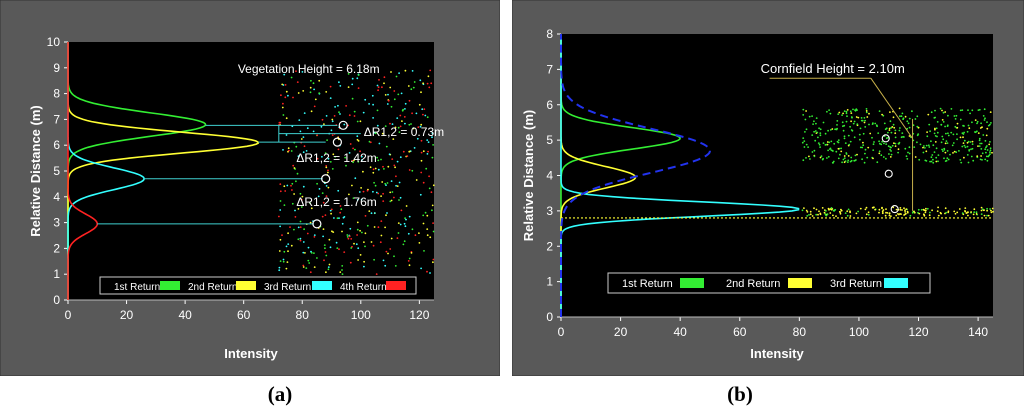 This screenshot has height=417, width=1024. I want to click on x-tick-label: 20, so click(621, 332).